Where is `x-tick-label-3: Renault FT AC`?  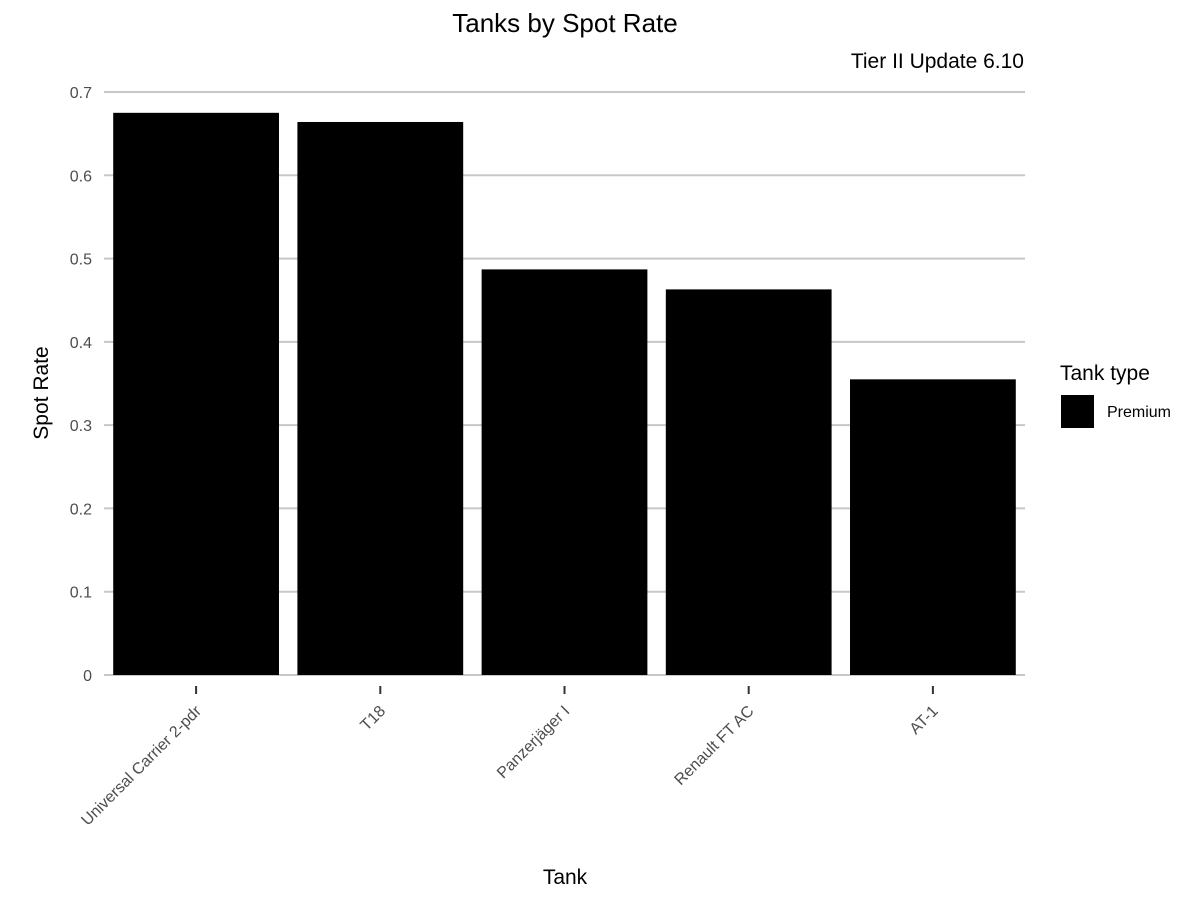 x-tick-label-3: Renault FT AC is located at coordinates (715, 746).